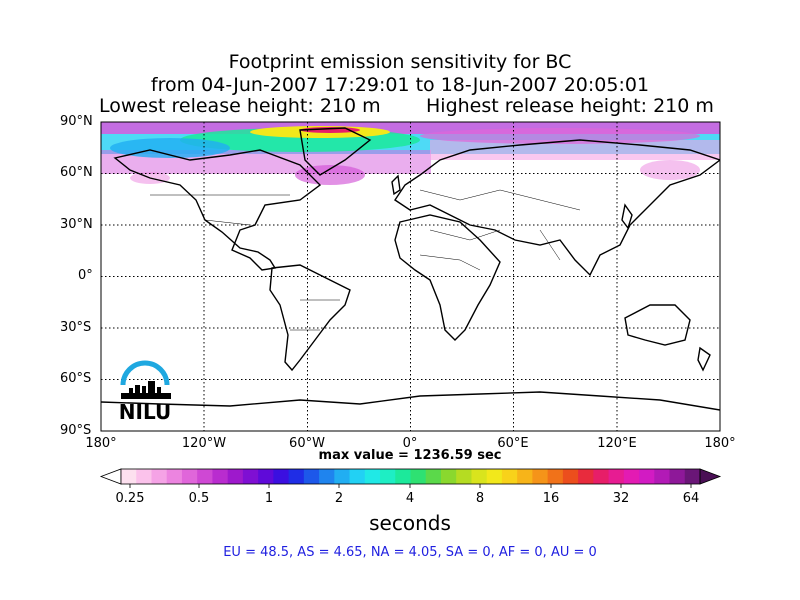  I want to click on lat-label-90n: 90°N, so click(76, 121).